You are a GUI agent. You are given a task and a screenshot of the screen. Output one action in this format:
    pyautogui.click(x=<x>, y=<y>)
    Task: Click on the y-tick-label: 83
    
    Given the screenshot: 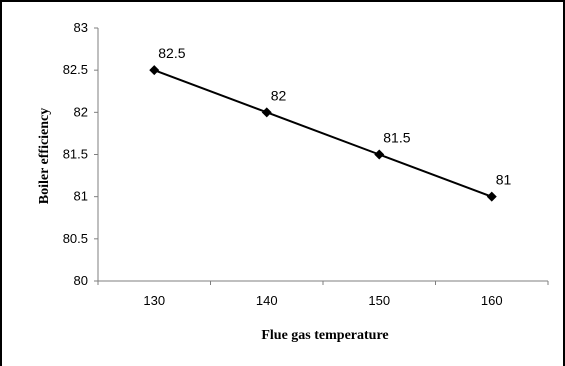 What is the action you would take?
    pyautogui.click(x=81, y=27)
    